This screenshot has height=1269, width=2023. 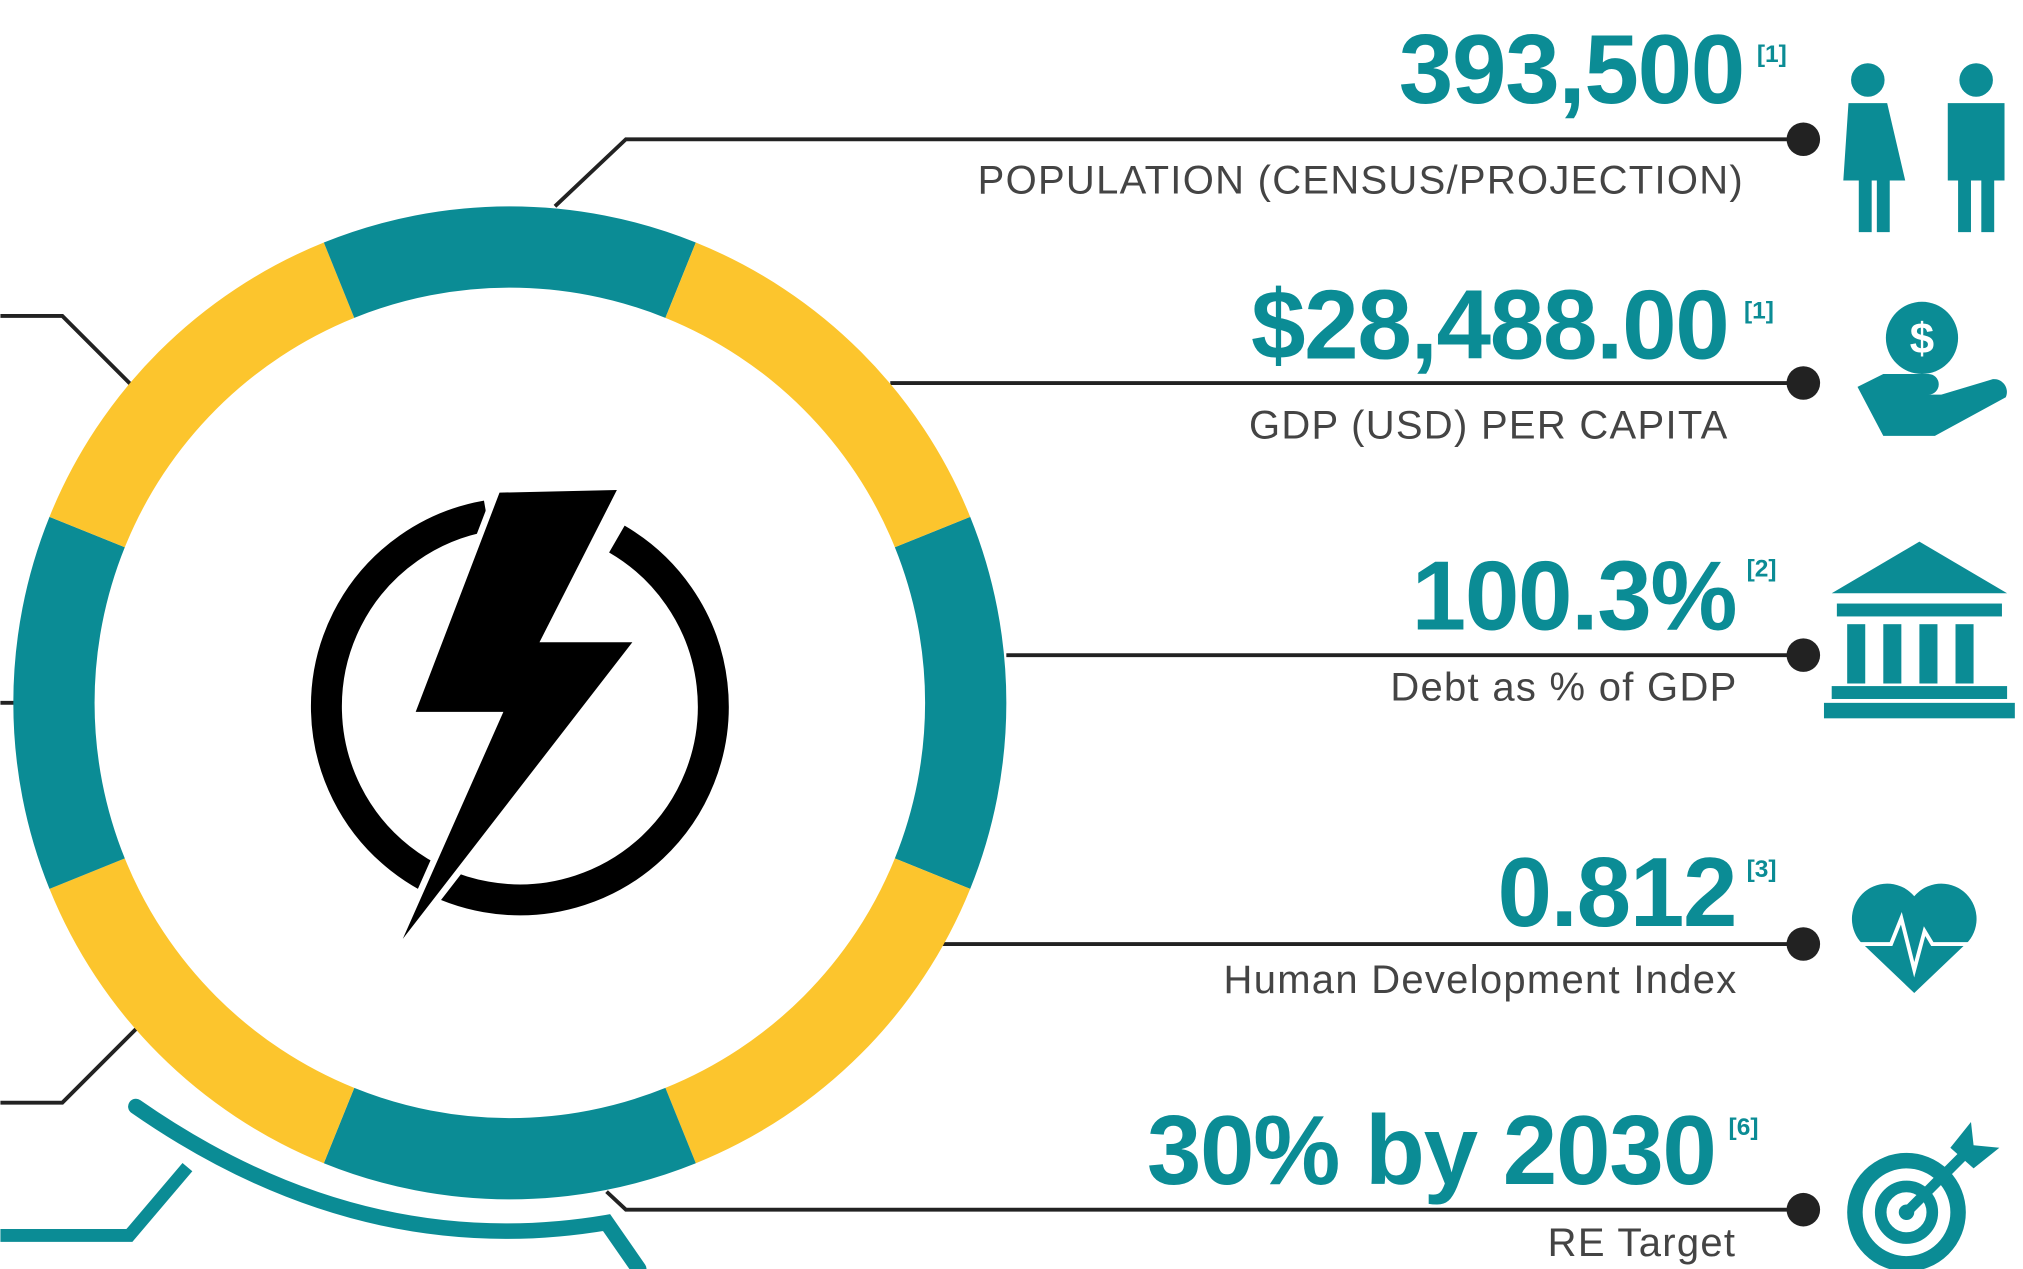 What do you see at coordinates (1431, 1150) in the screenshot?
I see `value: 30% by 2030` at bounding box center [1431, 1150].